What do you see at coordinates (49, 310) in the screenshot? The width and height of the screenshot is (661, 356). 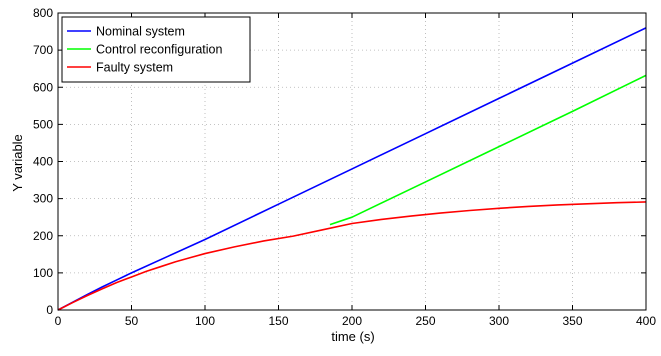 I see `y-tick-label: 0` at bounding box center [49, 310].